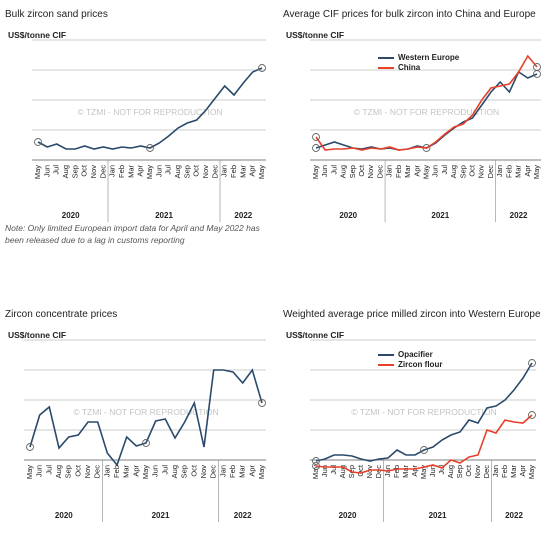 The width and height of the screenshot is (550, 542). What do you see at coordinates (415, 354) in the screenshot?
I see `legend-label: Opacifier` at bounding box center [415, 354].